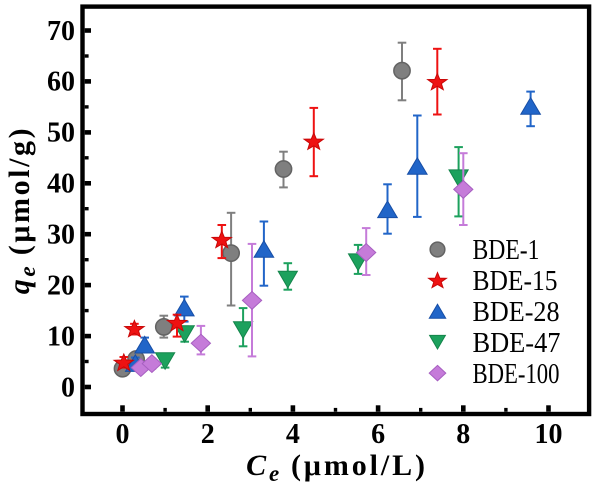  Describe the element at coordinates (21, 210) in the screenshot. I see `svg-text: qe (μmol/g)` at that location.